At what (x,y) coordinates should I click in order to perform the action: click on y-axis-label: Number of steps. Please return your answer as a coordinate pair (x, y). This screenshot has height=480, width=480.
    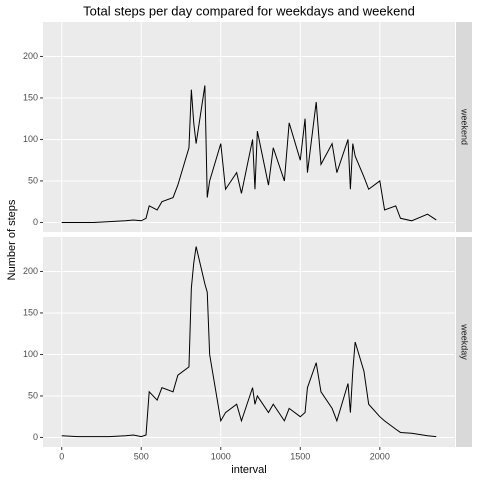
    Looking at the image, I should click on (12, 239).